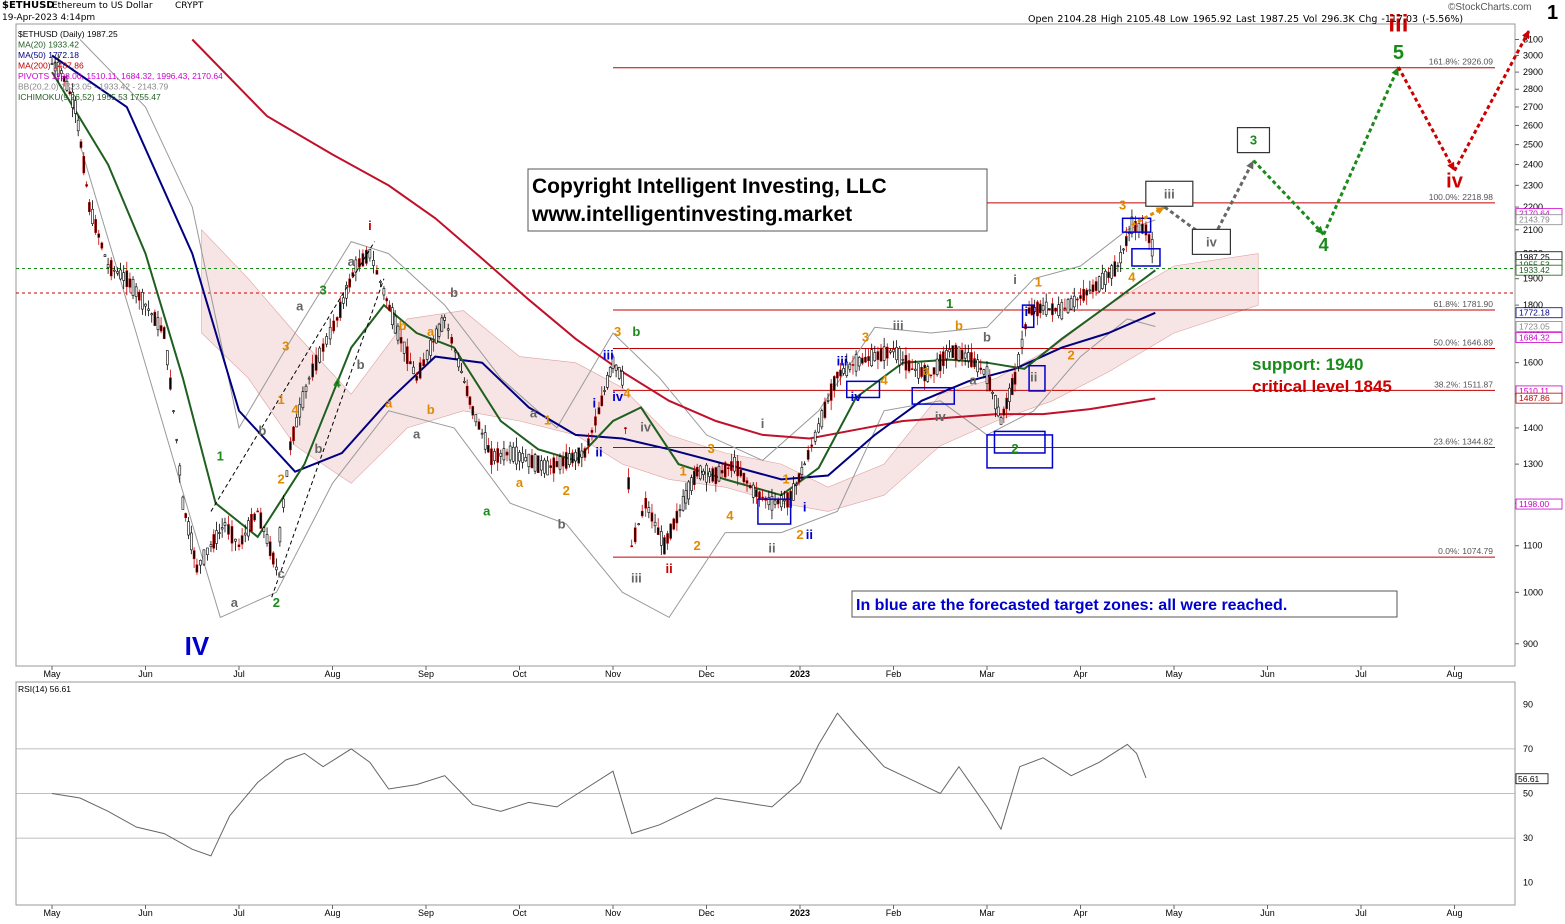  Describe the element at coordinates (774, 511) in the screenshot. I see `target-box` at that location.